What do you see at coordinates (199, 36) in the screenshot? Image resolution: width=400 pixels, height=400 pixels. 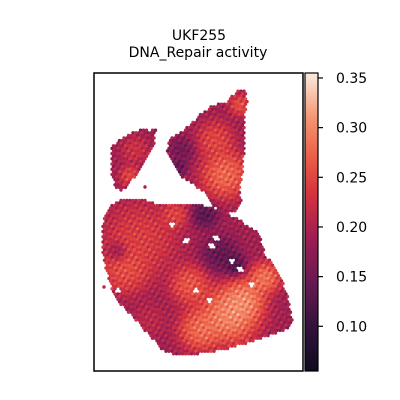 I see `chart-title: UKF255` at bounding box center [199, 36].